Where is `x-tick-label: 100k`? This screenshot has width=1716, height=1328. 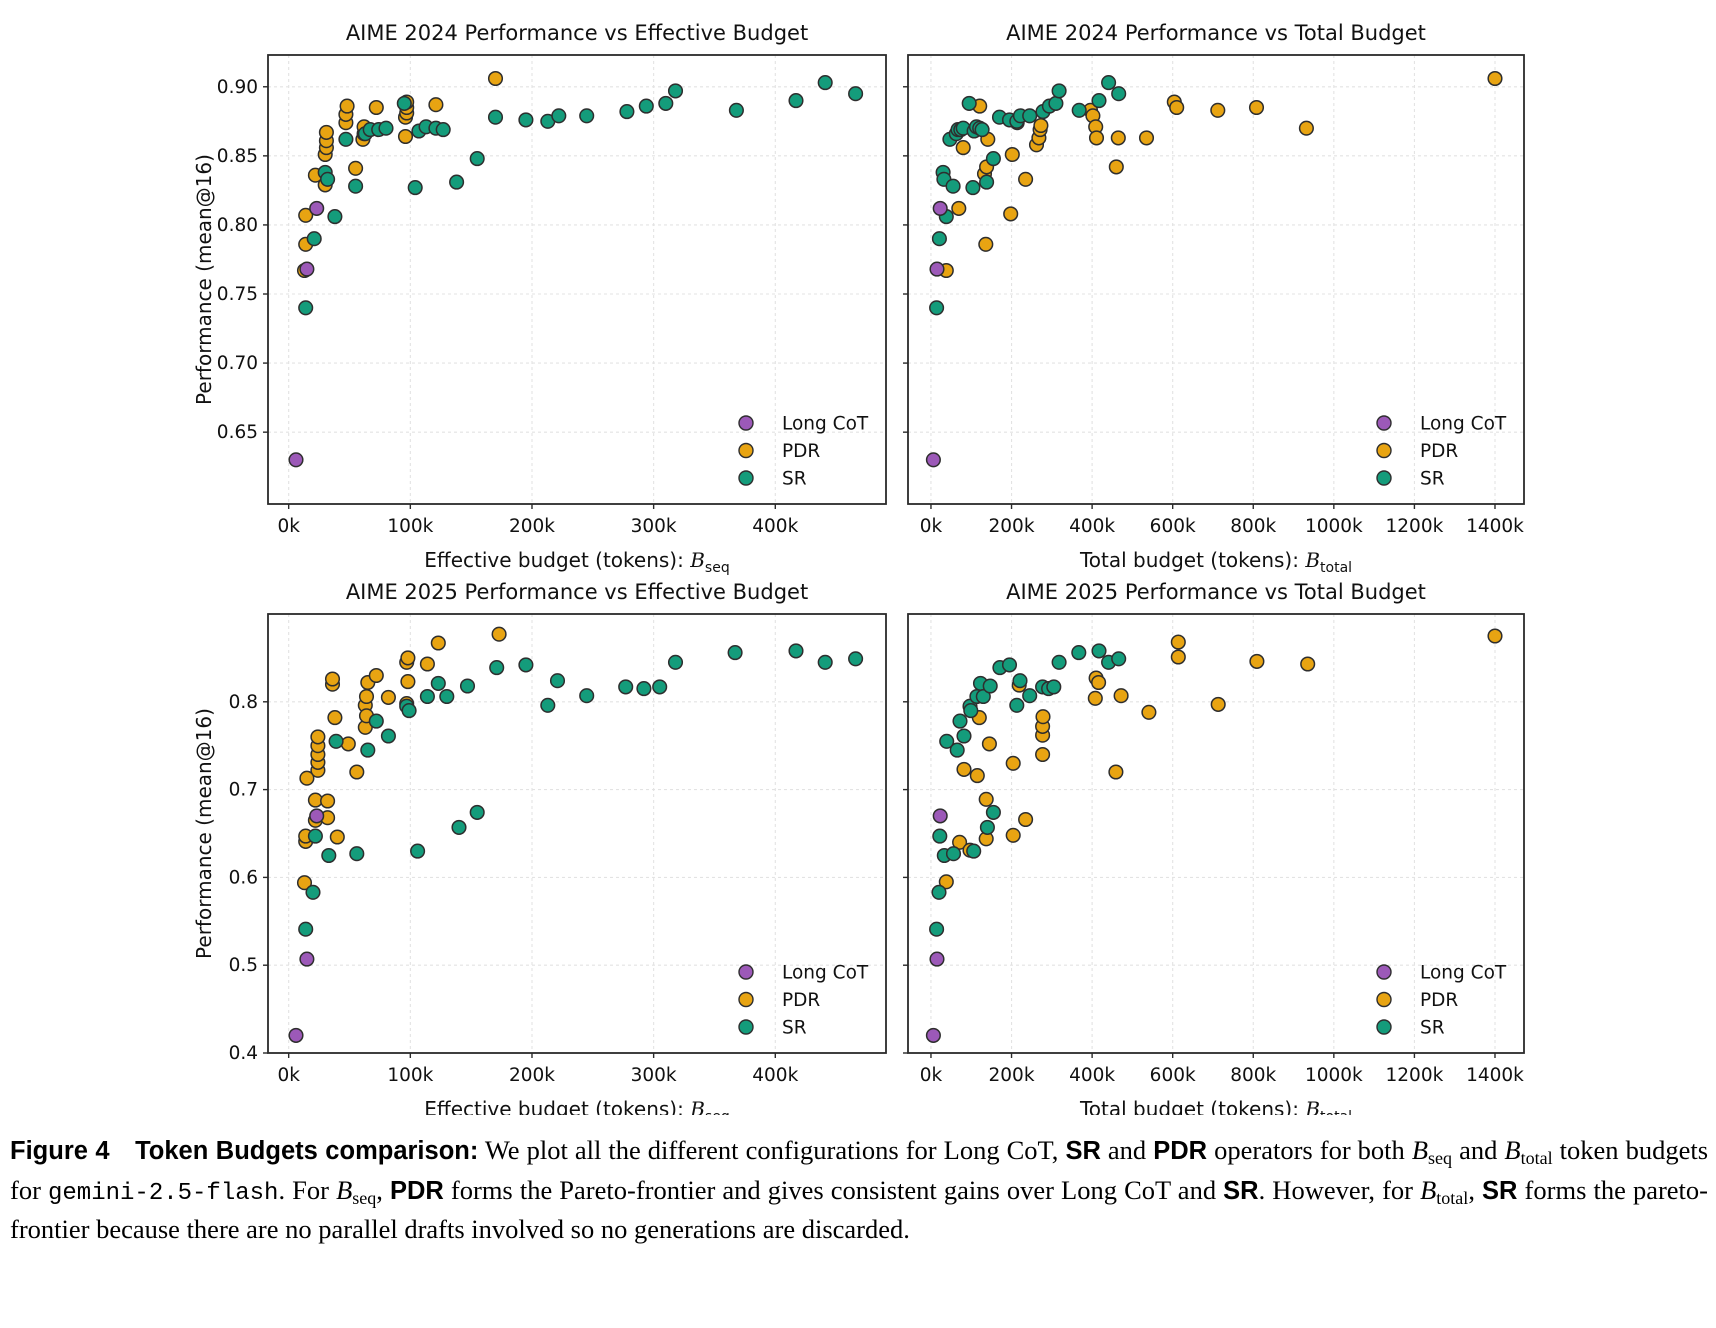 x-tick-label: 100k is located at coordinates (410, 1075).